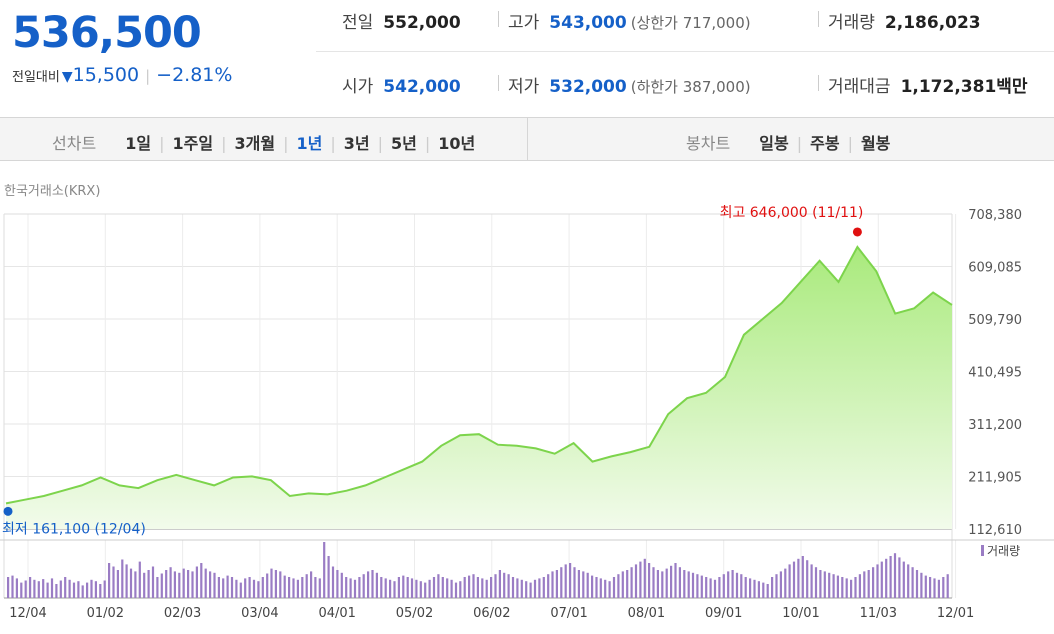  Describe the element at coordinates (457, 143) in the screenshot. I see `line-tab-6: 10년` at that location.